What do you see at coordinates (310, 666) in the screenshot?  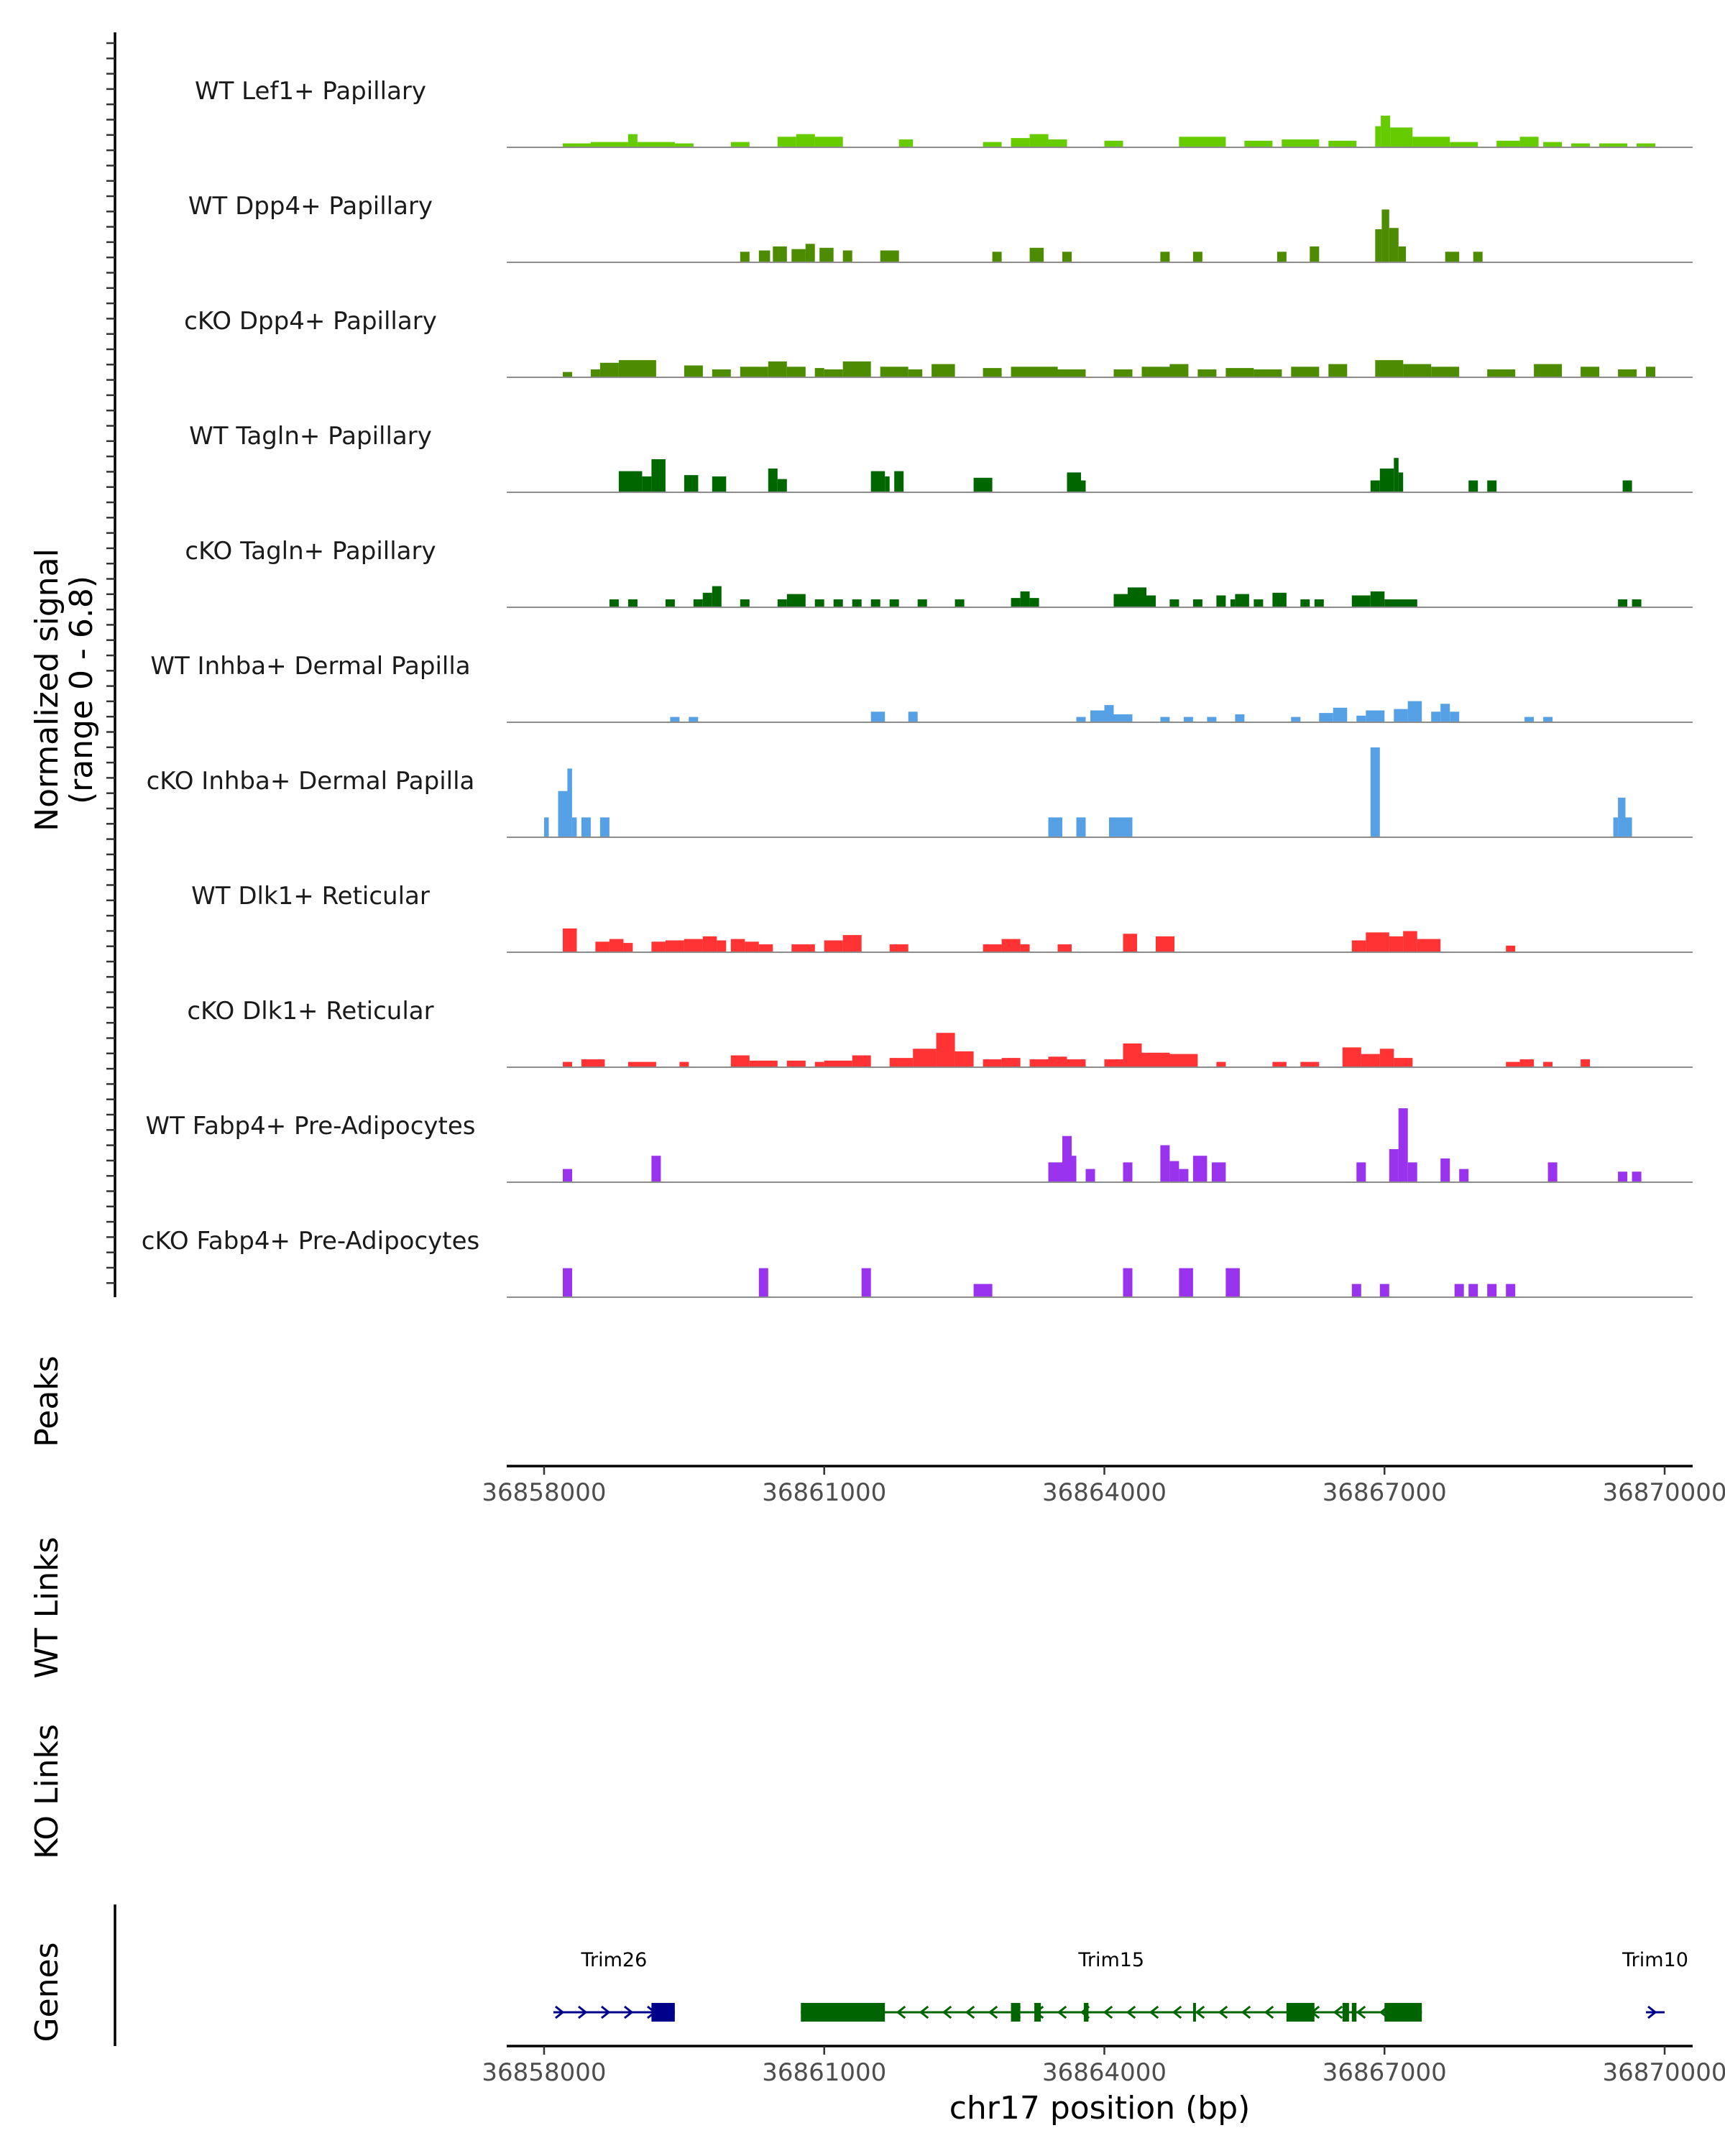 I see `track-label: WT Inhba+ Dermal Papilla` at bounding box center [310, 666].